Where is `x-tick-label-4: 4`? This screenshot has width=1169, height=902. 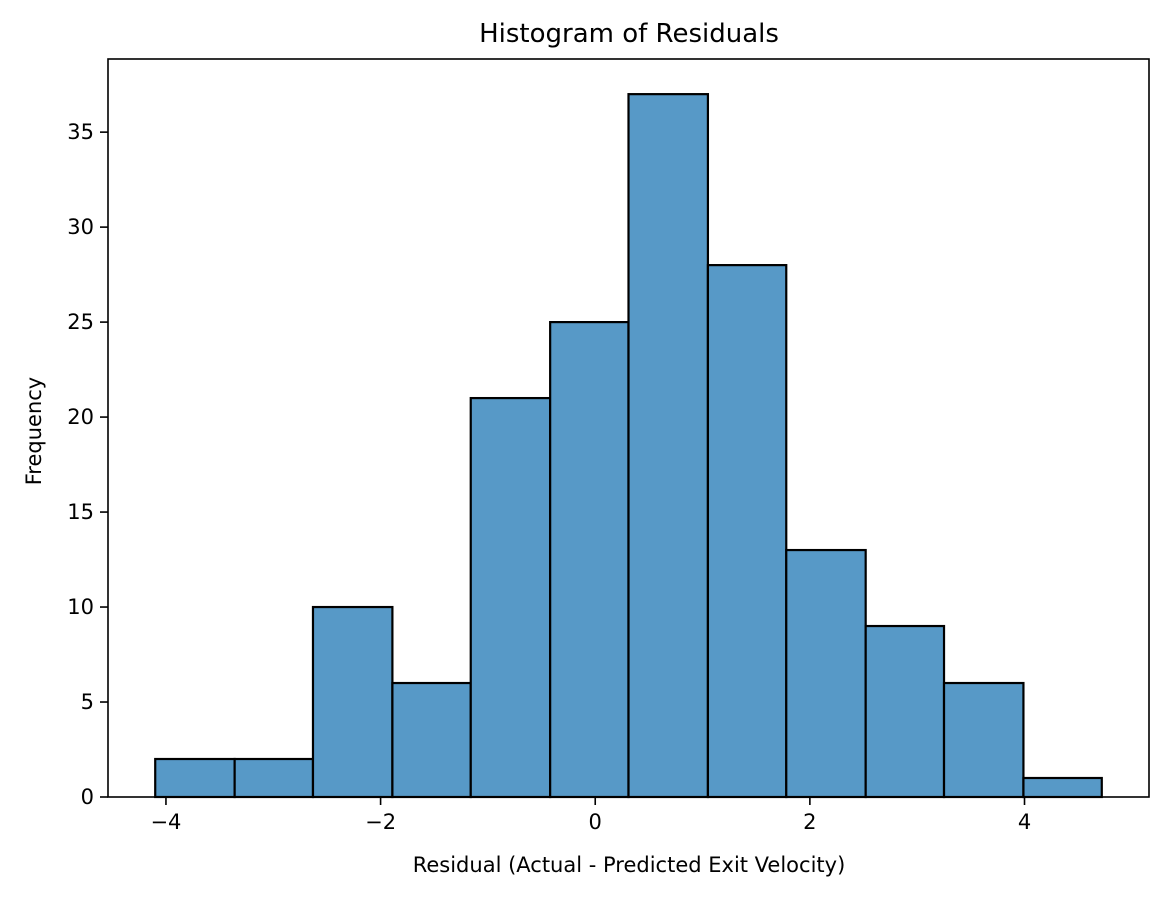 x-tick-label-4: 4 is located at coordinates (1024, 822).